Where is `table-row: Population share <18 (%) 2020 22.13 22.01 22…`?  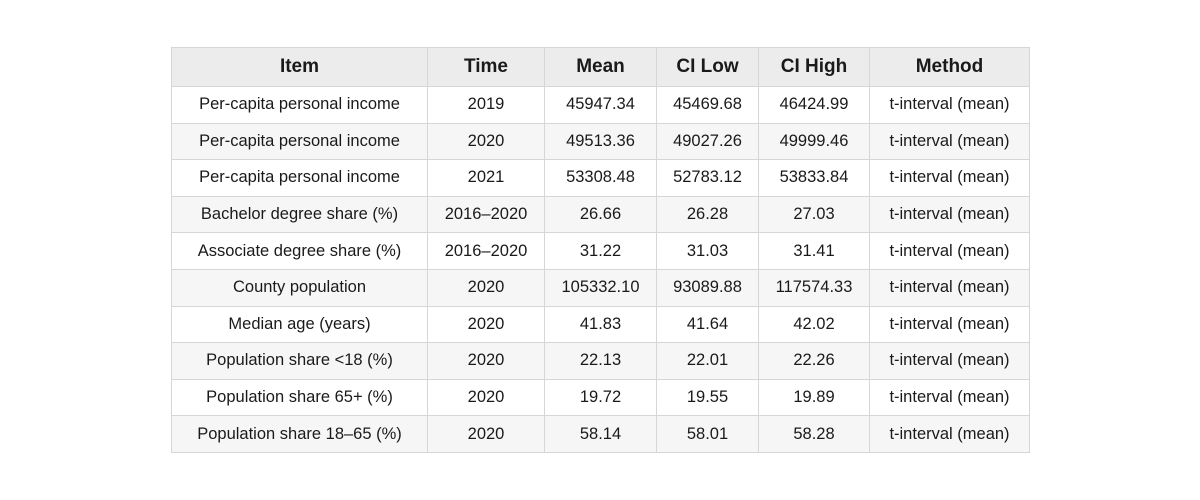 table-row: Population share <18 (%) 2020 22.13 22.01 22… is located at coordinates (600, 361).